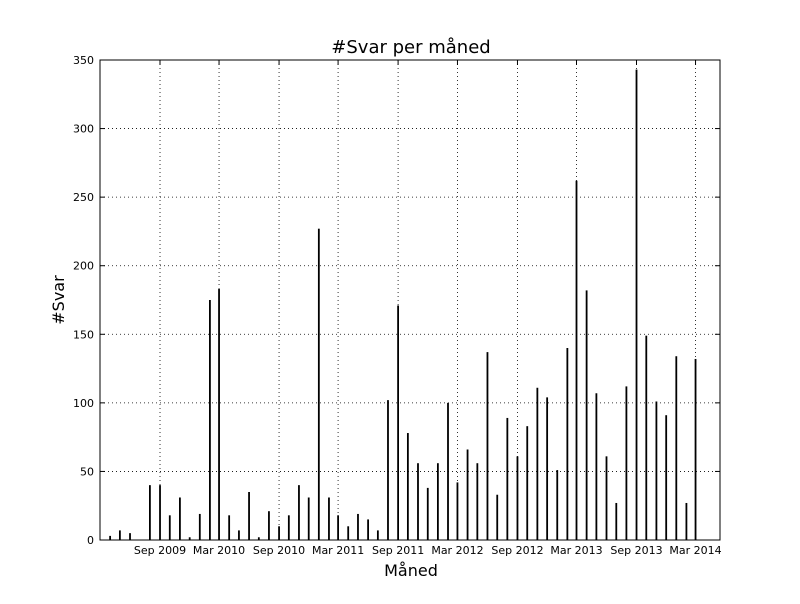  I want to click on x-axis-label: Måned, so click(411, 570).